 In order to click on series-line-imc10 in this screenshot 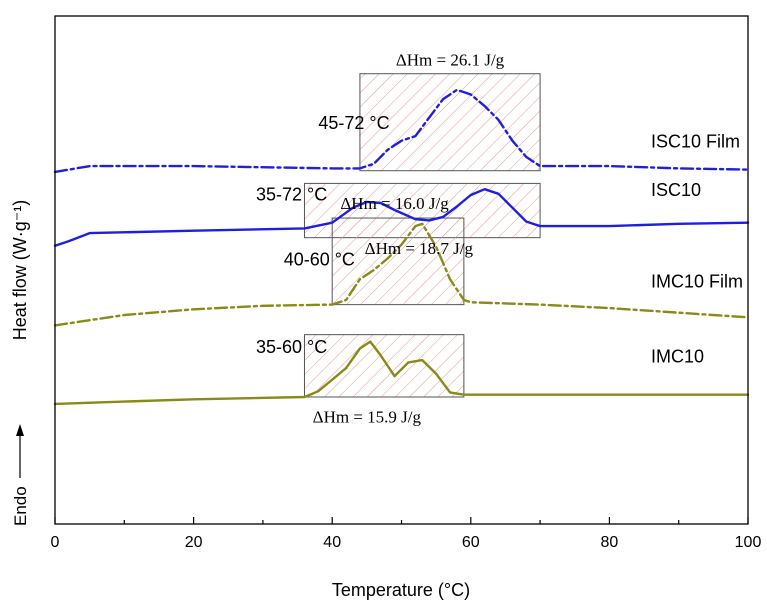, I will do `click(401, 373)`.